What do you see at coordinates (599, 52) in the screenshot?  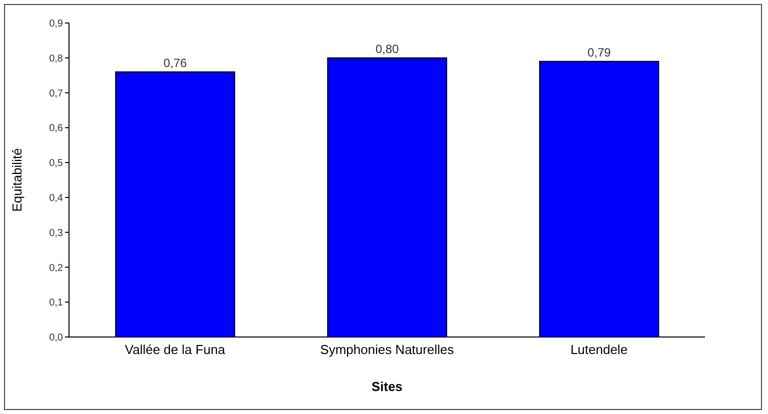 I see `data-label: 0,79` at bounding box center [599, 52].